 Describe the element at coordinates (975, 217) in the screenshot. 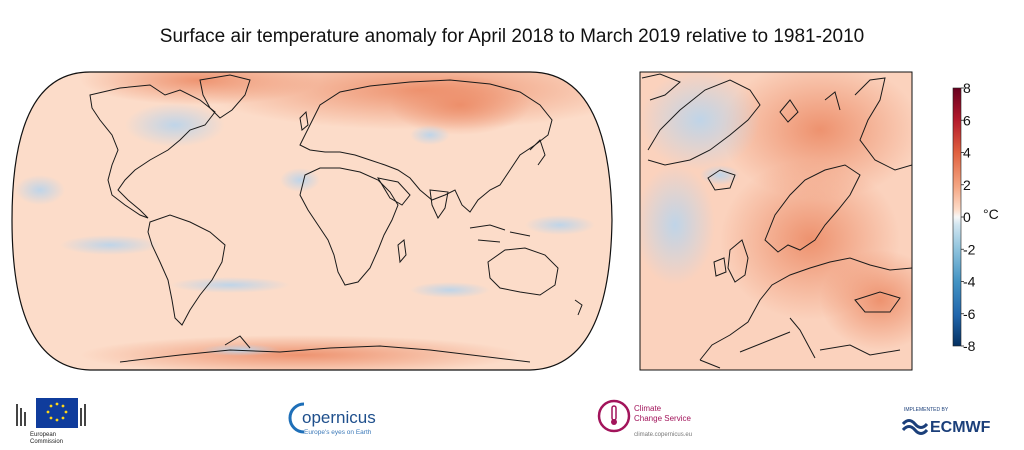

I see `colorbar: 8 6 4 2 0 -2 -4 -6 -8 °C` at that location.